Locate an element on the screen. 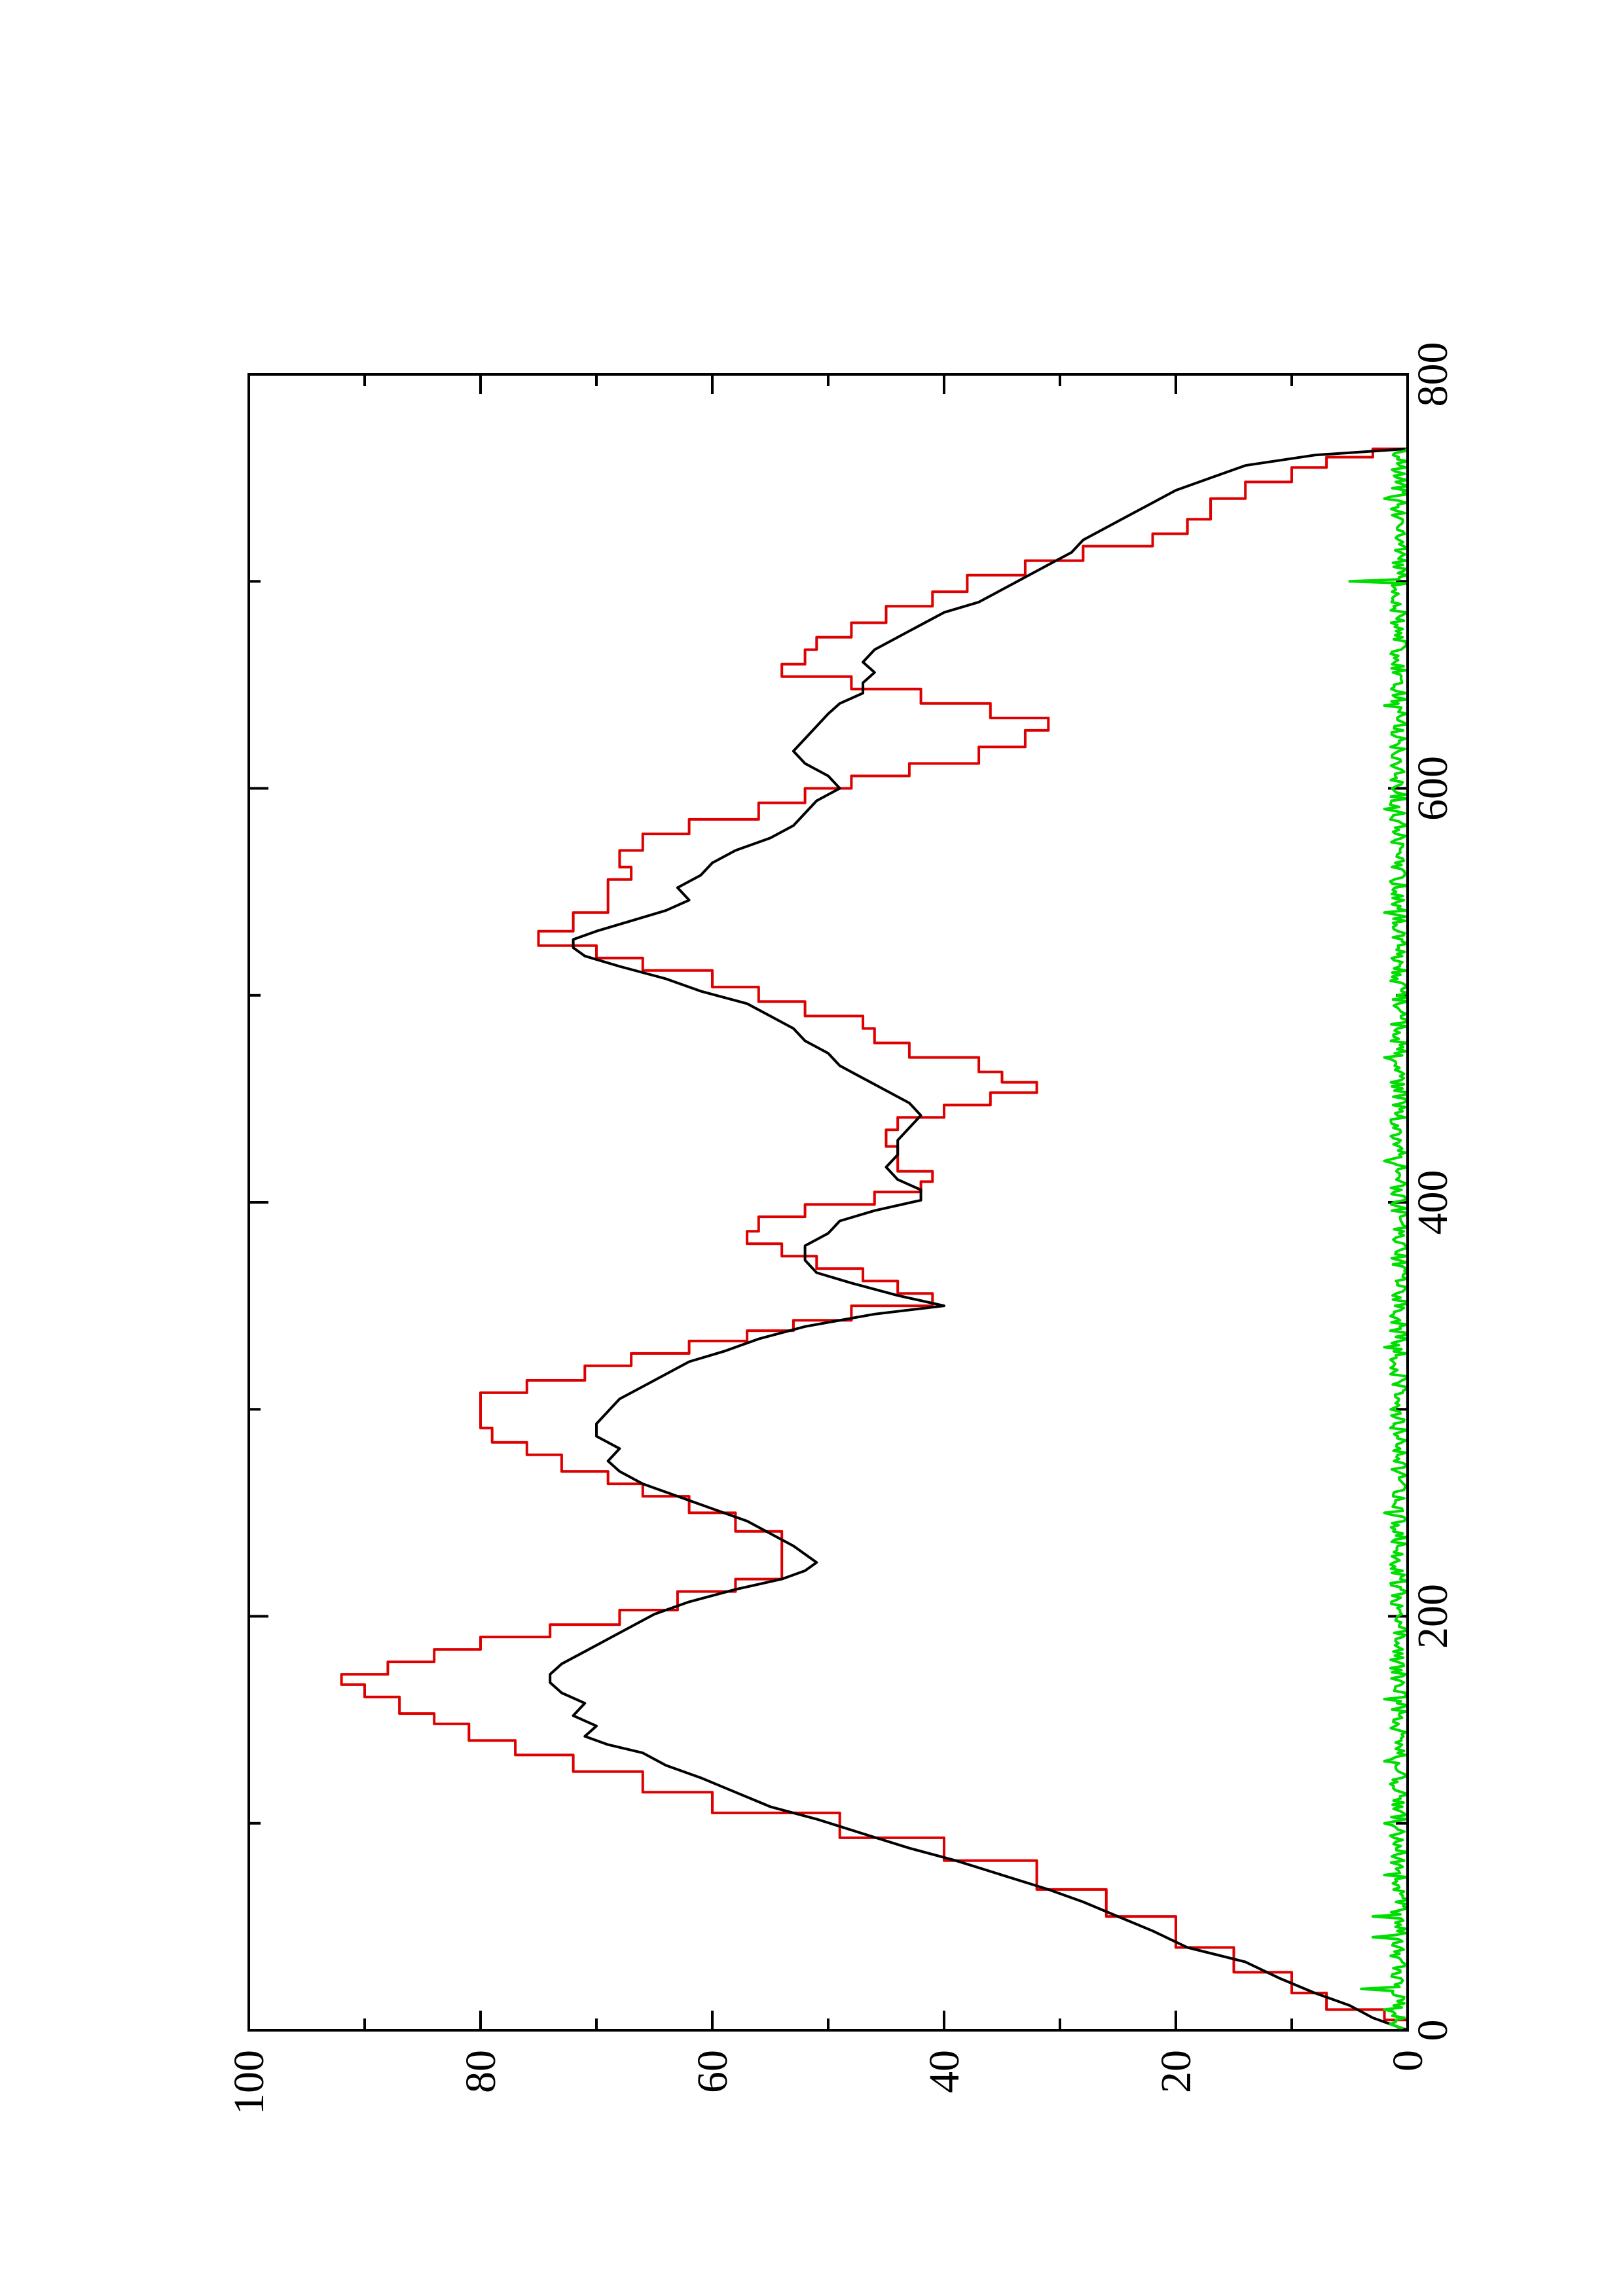 The image size is (1623, 2296). x-tick-label: 200 is located at coordinates (1433, 1616).